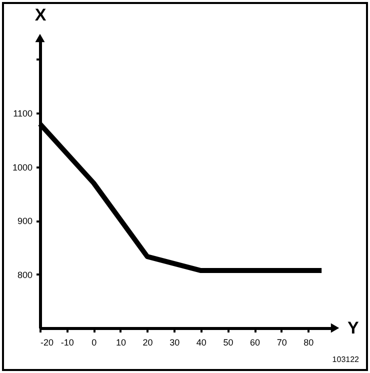 The image size is (370, 373). What do you see at coordinates (67, 343) in the screenshot?
I see `x-tick-label: -10` at bounding box center [67, 343].